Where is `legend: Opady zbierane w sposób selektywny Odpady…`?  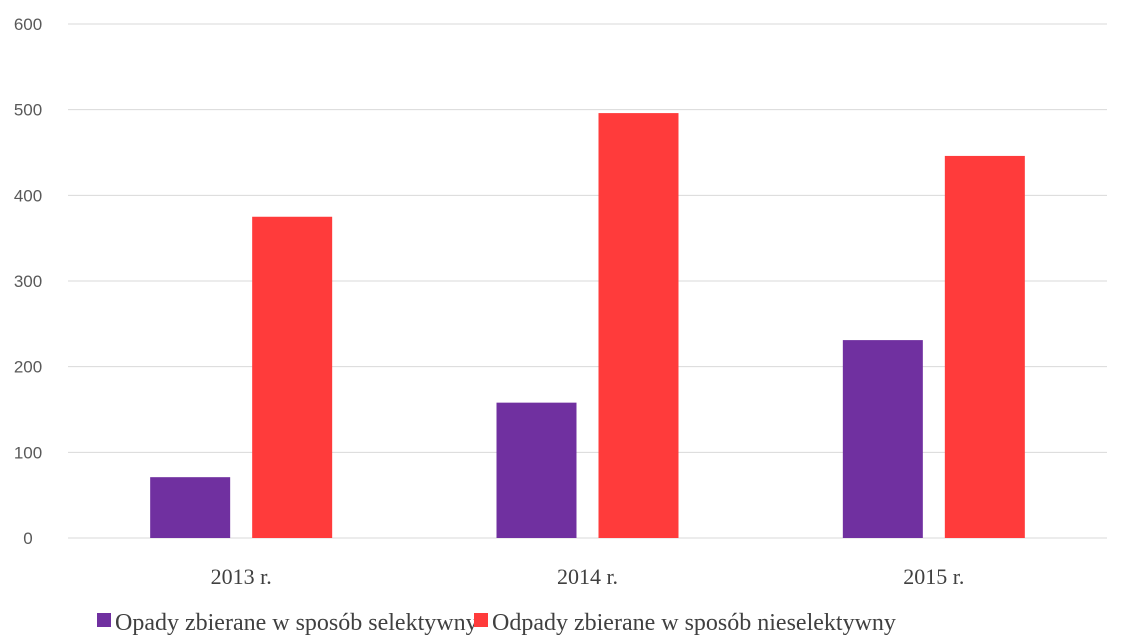
legend: Opady zbierane w sposób selektywny Odpady… is located at coordinates (496, 623).